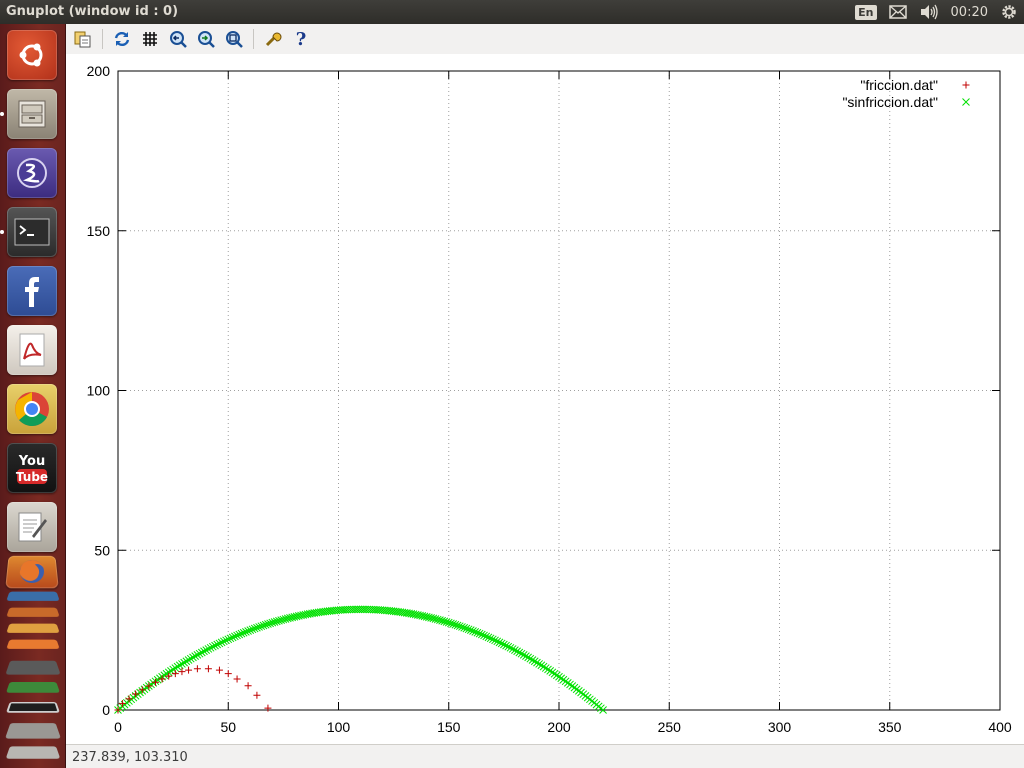 The image size is (1024, 768). What do you see at coordinates (106, 710) in the screenshot?
I see `y-tick-label: 0` at bounding box center [106, 710].